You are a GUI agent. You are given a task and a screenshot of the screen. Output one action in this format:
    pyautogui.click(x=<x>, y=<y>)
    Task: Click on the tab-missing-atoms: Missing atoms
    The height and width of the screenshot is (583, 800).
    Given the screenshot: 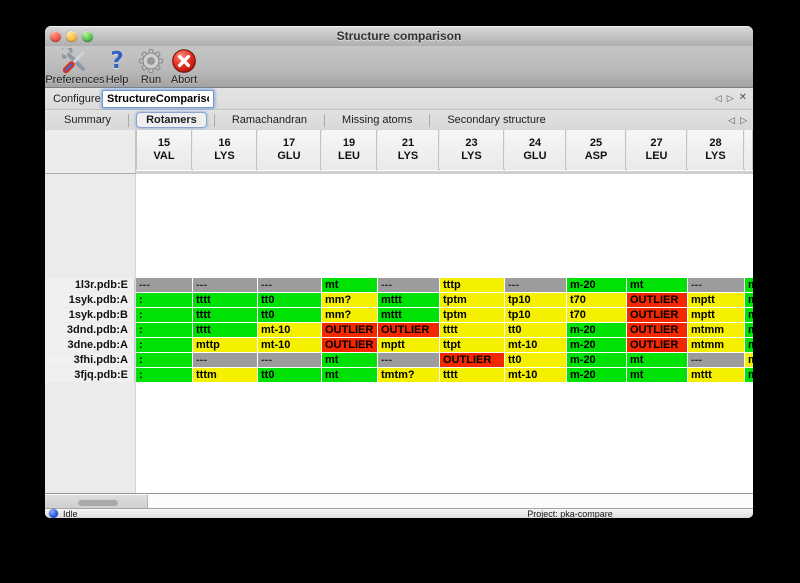 What is the action you would take?
    pyautogui.click(x=377, y=120)
    